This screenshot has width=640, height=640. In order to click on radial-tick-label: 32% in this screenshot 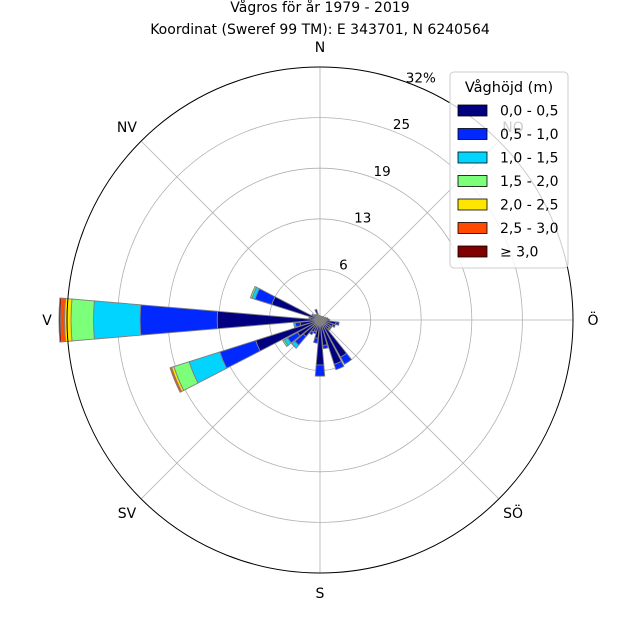, I will do `click(421, 78)`.